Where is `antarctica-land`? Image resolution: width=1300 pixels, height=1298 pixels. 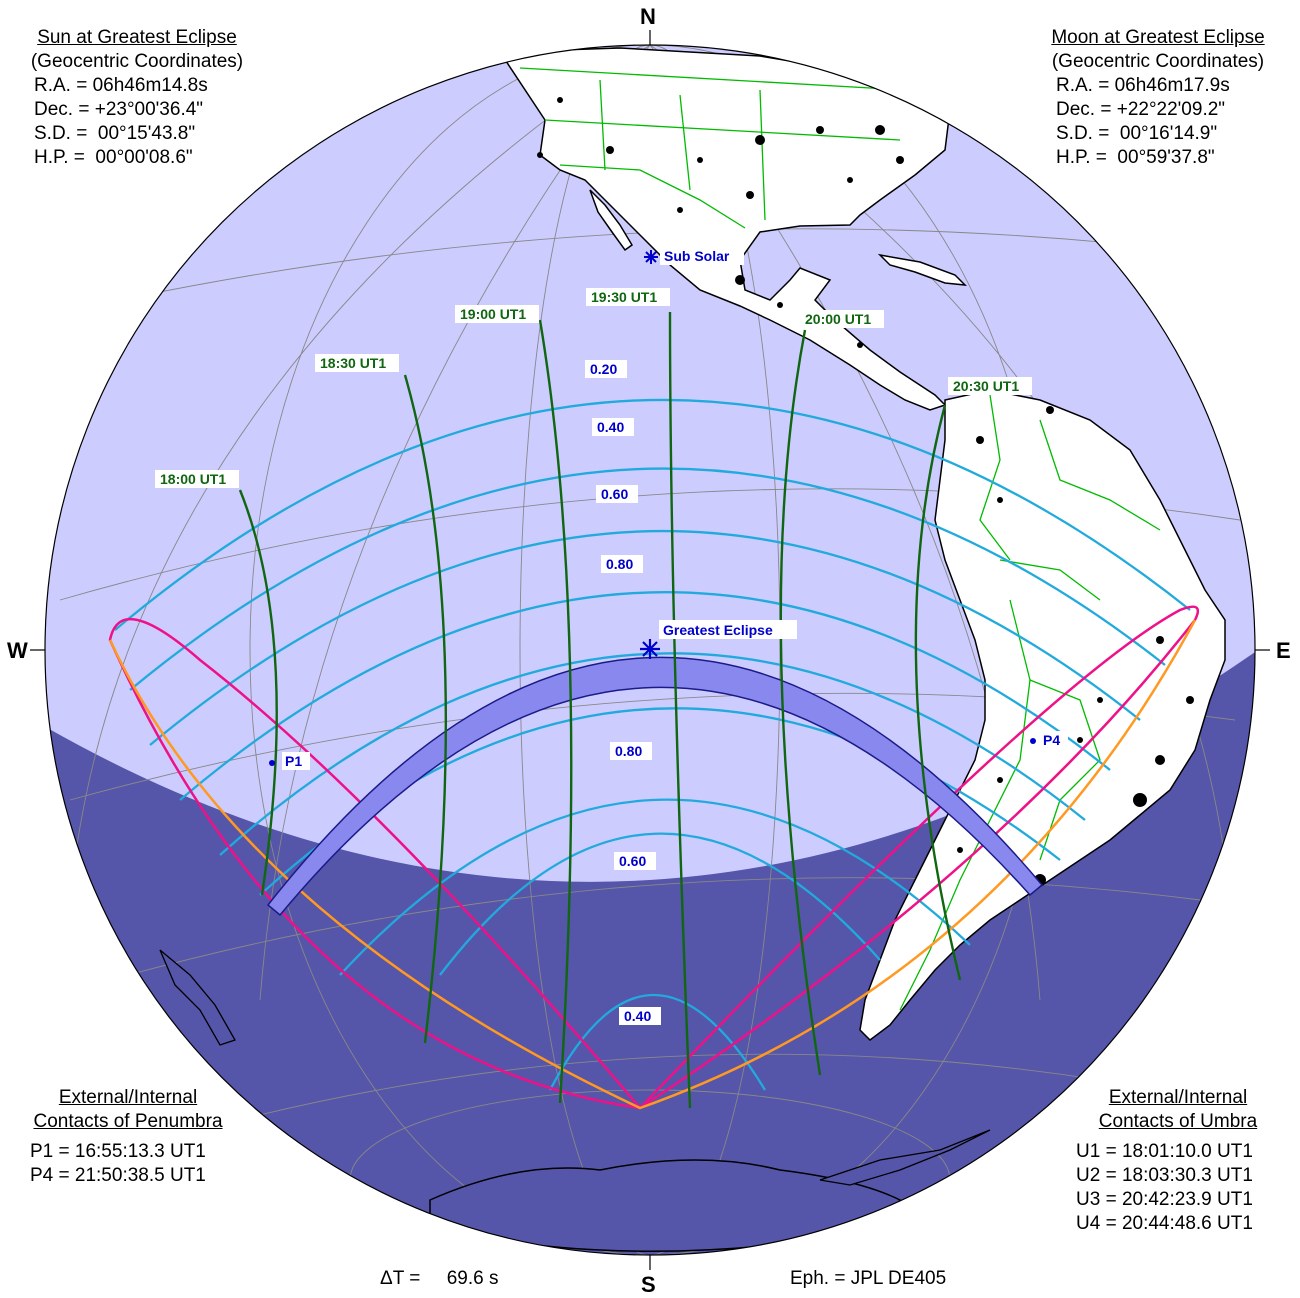 antarctica-land is located at coordinates (665, 1205).